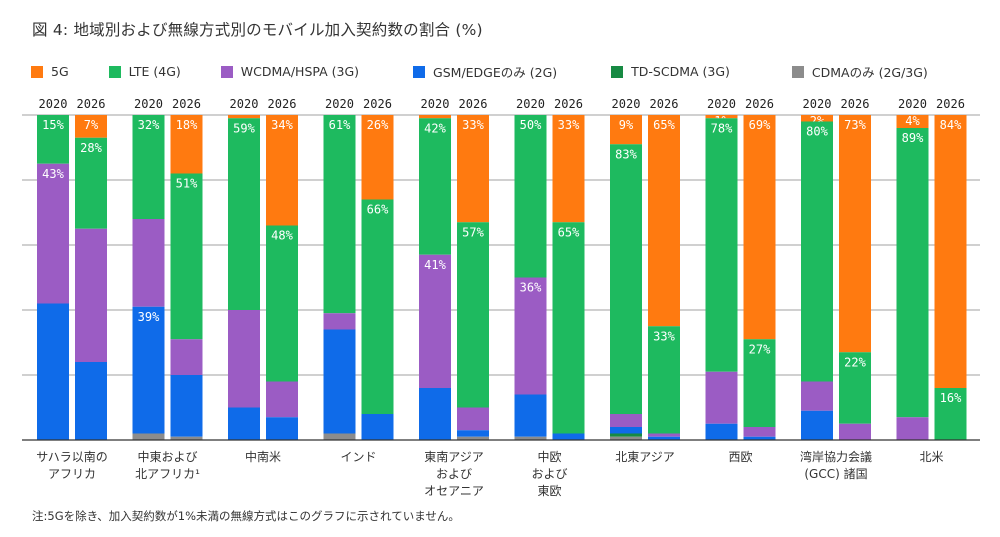  What do you see at coordinates (626, 154) in the screenshot?
I see `segment-label: 83%` at bounding box center [626, 154].